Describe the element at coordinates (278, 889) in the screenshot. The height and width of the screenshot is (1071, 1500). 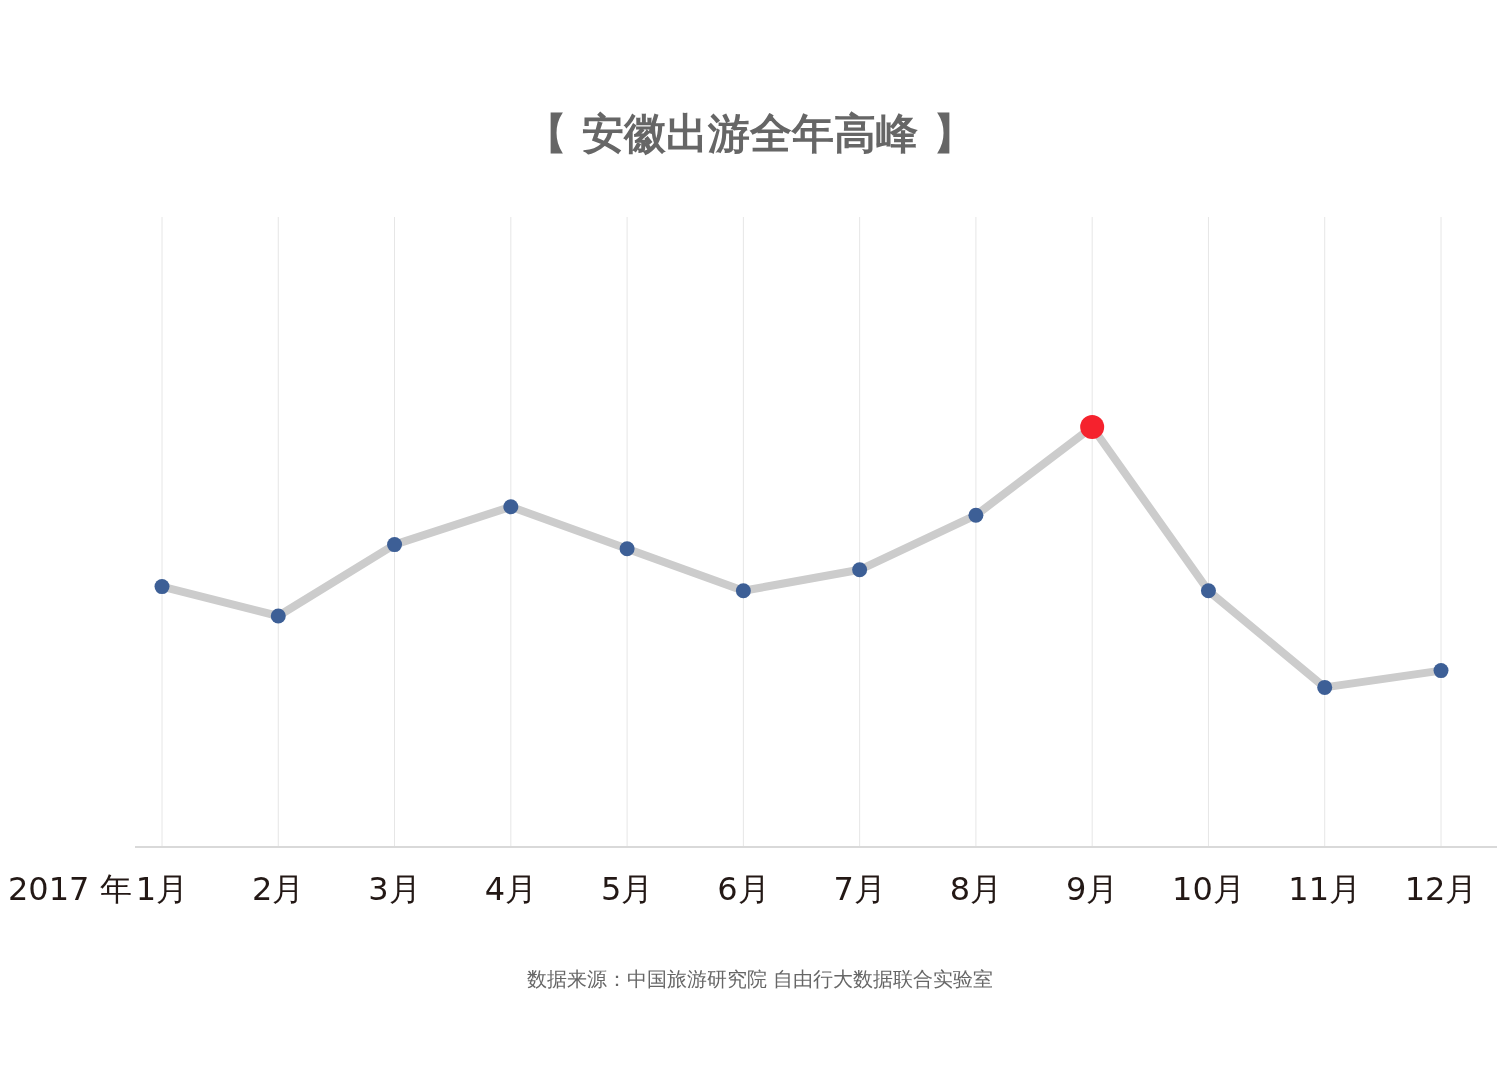
I see `x-tick-label: 2月` at that location.